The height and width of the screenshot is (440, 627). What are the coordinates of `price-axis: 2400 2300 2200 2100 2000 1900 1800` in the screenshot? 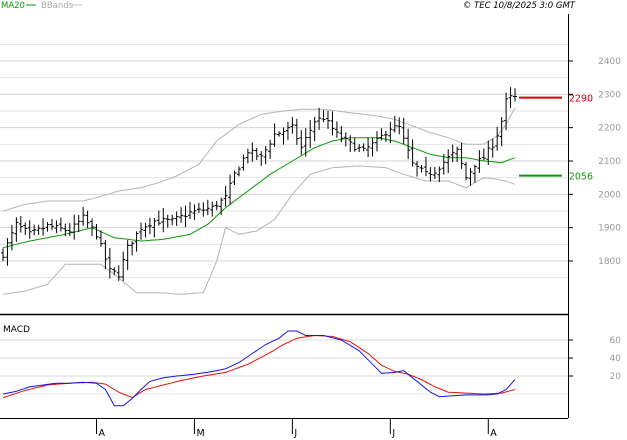 It's located at (594, 162).